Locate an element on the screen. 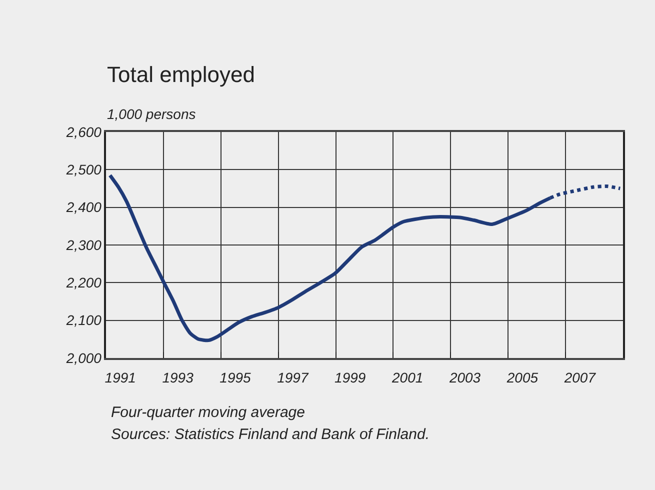 The image size is (655, 490). x-tick-label: 1993 is located at coordinates (178, 378).